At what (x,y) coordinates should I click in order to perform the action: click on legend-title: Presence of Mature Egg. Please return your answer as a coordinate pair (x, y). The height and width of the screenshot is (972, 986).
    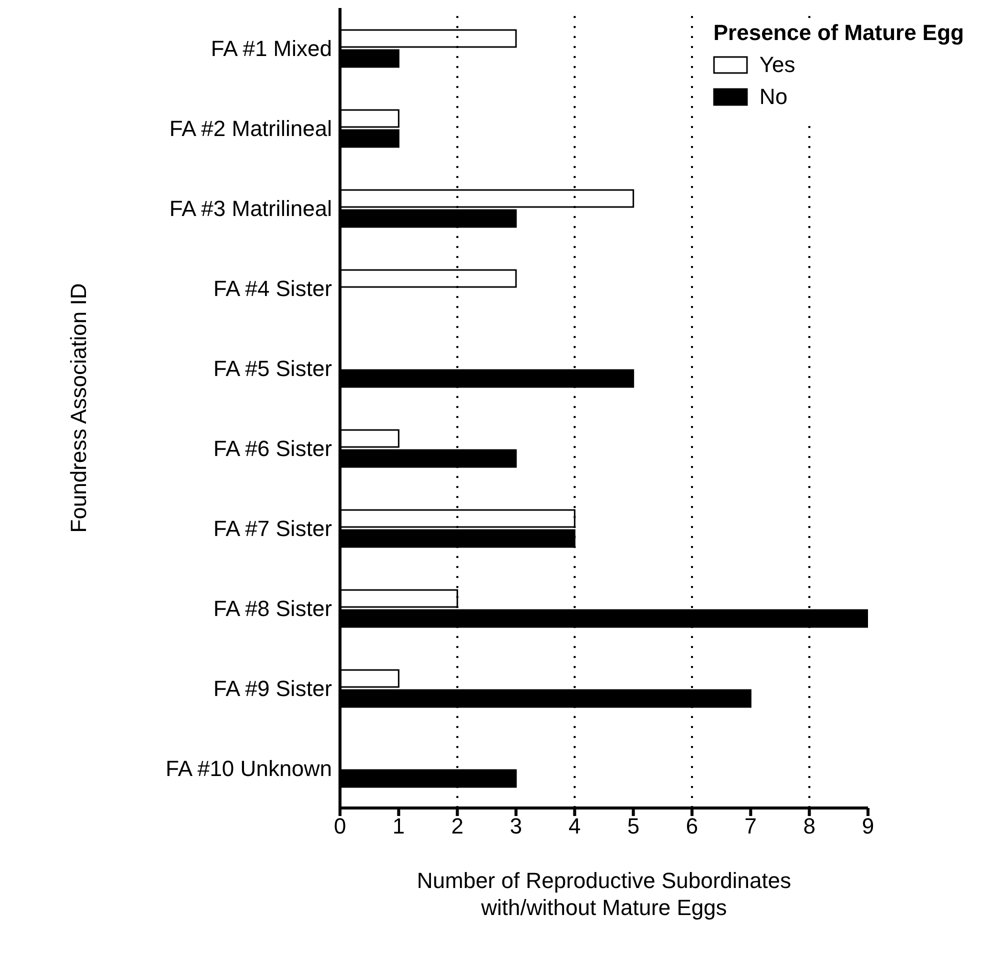
    Looking at the image, I should click on (838, 33).